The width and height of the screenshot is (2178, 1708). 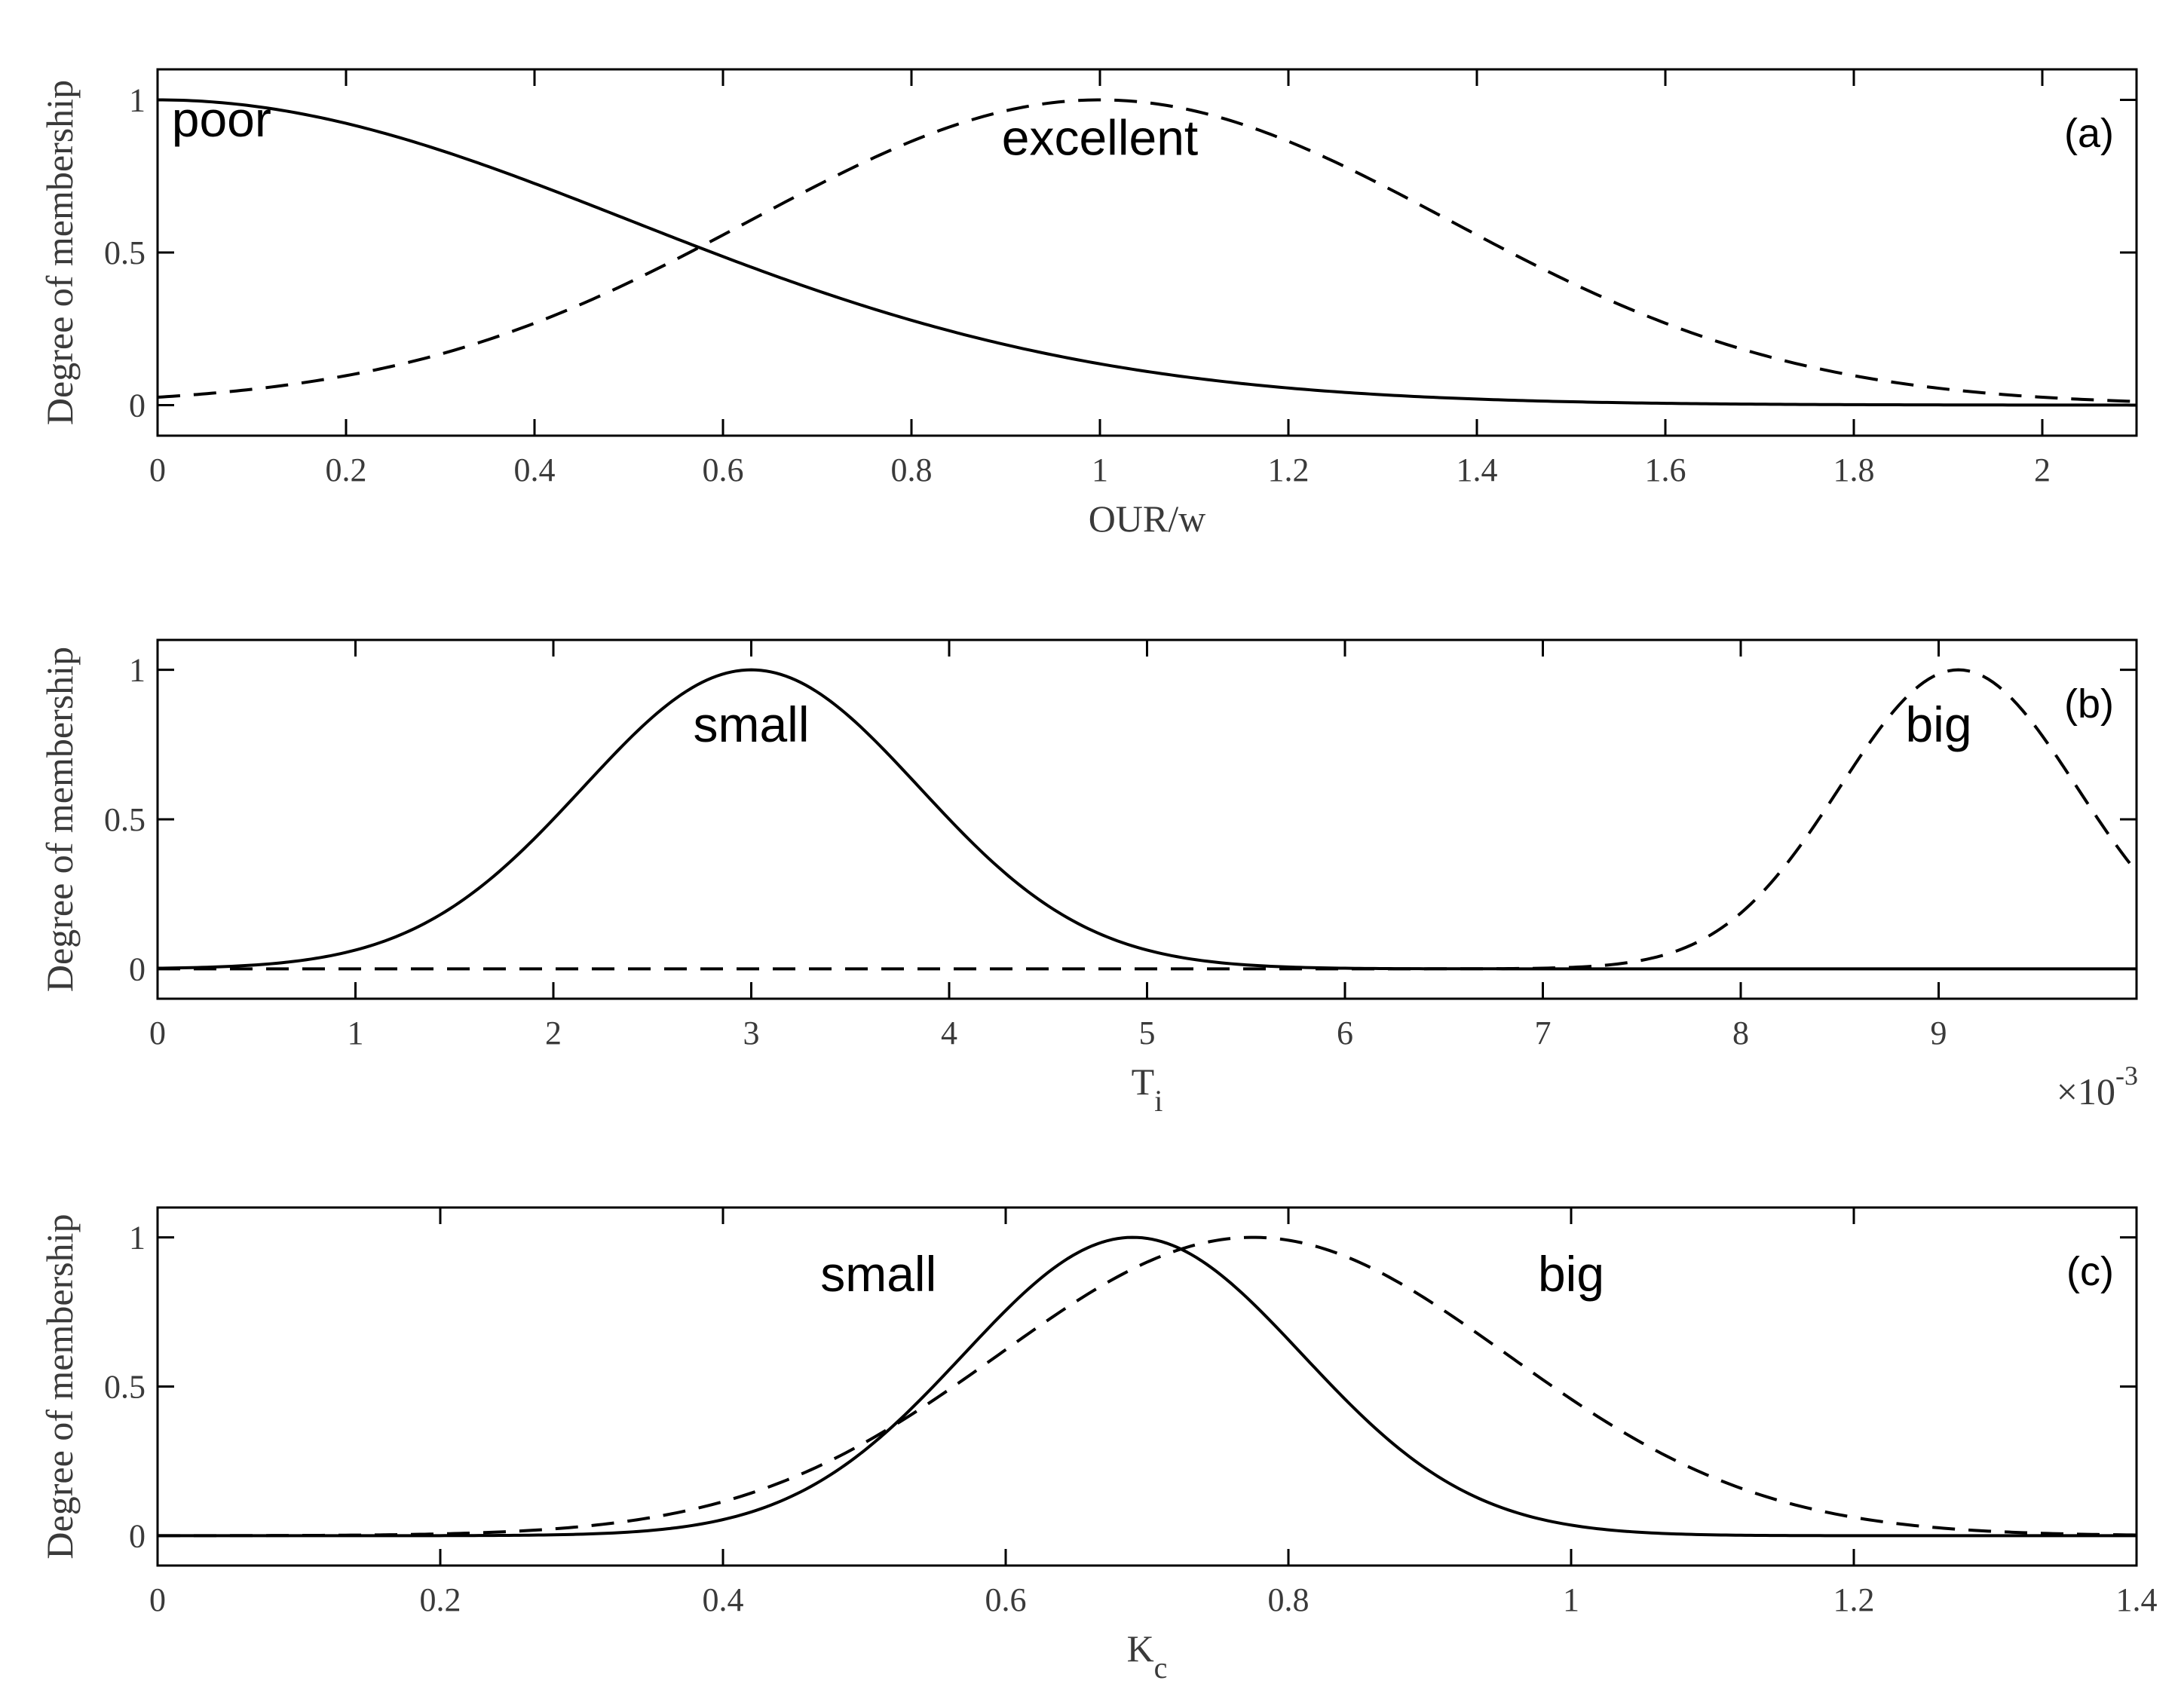 What do you see at coordinates (221, 119) in the screenshot?
I see `series-label-poor: poor` at bounding box center [221, 119].